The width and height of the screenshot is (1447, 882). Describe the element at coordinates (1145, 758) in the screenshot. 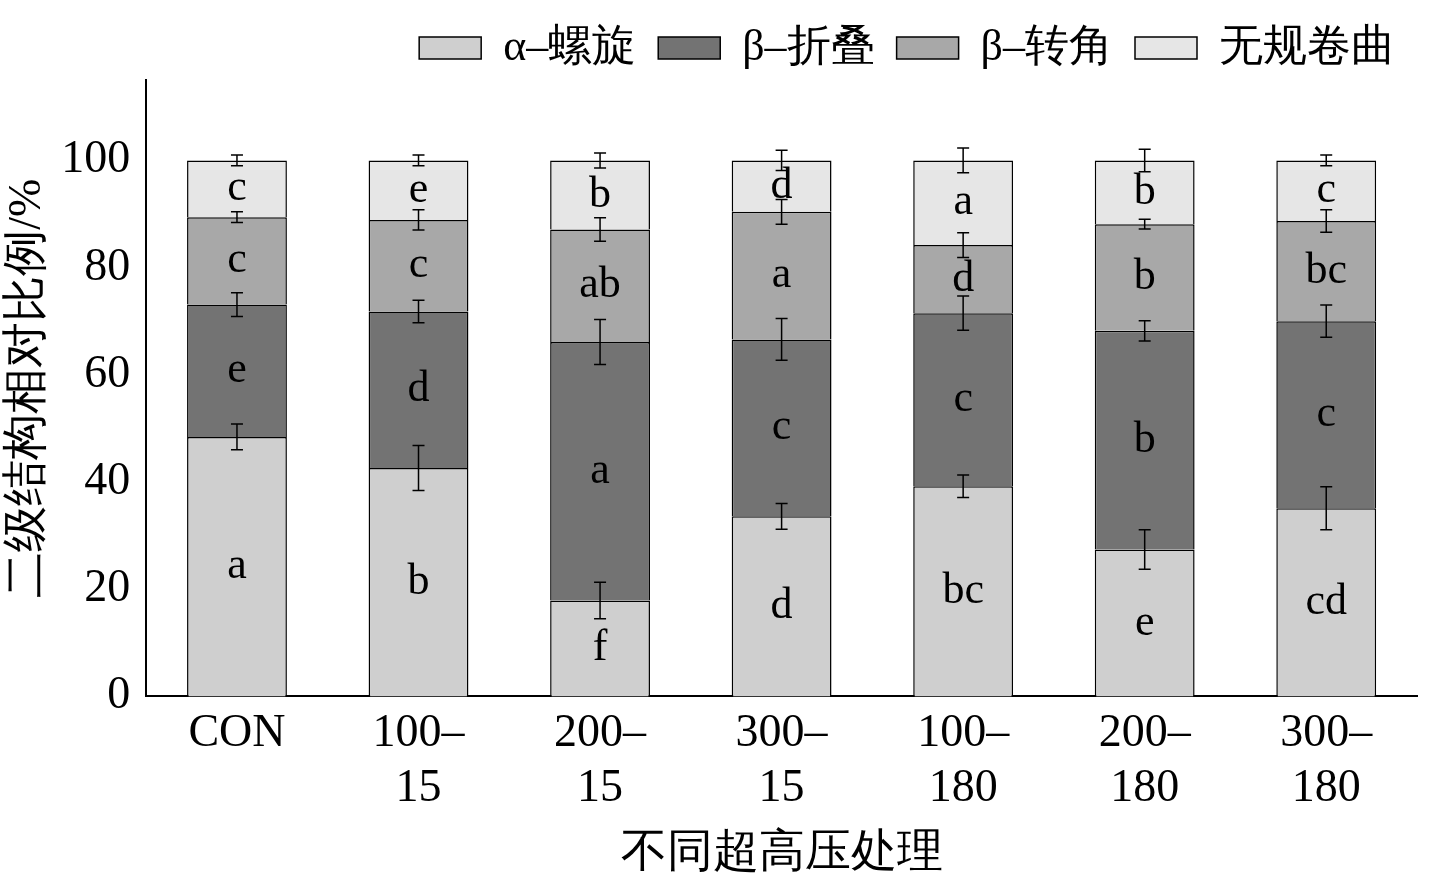

I see `x-tick-label: 200–180` at that location.